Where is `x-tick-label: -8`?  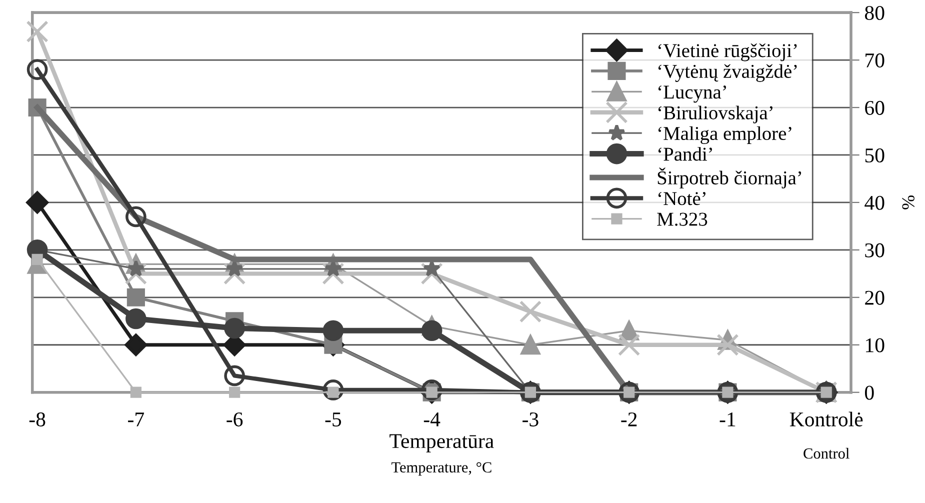
x-tick-label: -8 is located at coordinates (37, 419).